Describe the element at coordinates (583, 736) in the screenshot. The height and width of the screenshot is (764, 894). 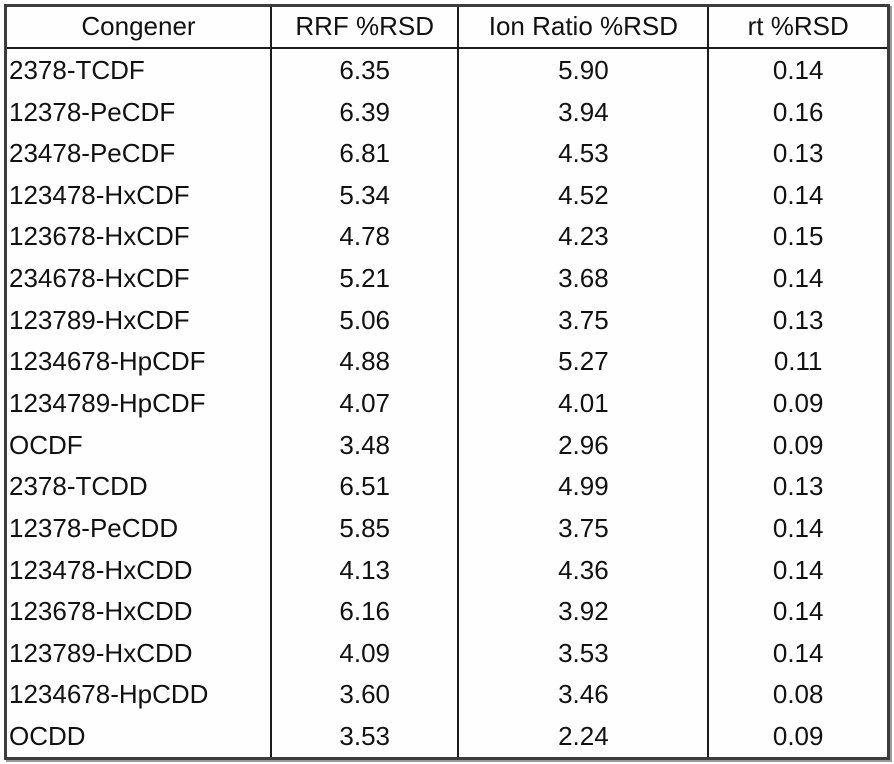
I see `ion-ratio-rsd-cell: 2.24` at that location.